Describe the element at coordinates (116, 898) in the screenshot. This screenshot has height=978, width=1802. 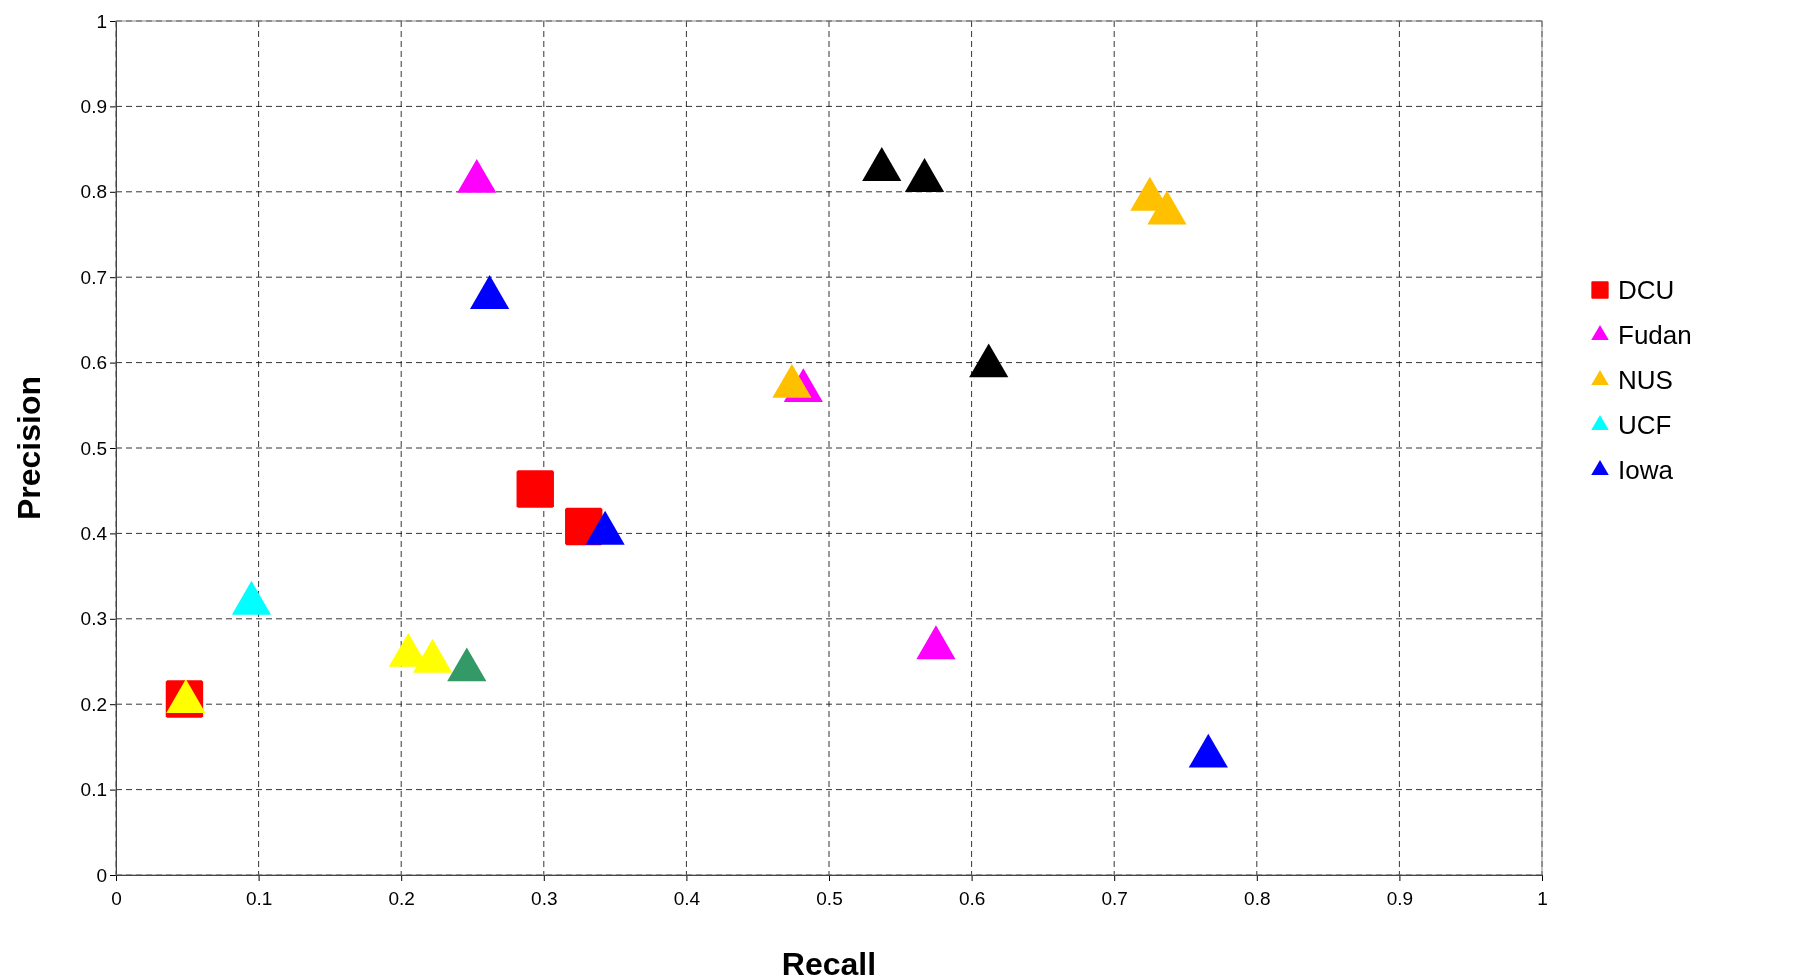
I see `x-tick-label: 0` at that location.